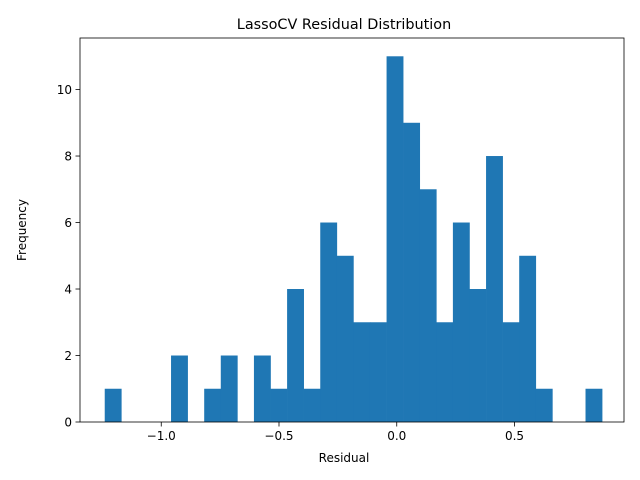  Describe the element at coordinates (514, 436) in the screenshot. I see `x-tick-label: 0.5` at that location.